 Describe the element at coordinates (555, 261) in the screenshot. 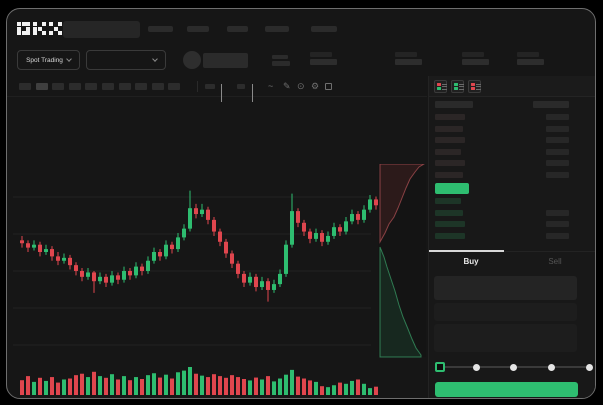

I see `sell-tab: Sell` at that location.